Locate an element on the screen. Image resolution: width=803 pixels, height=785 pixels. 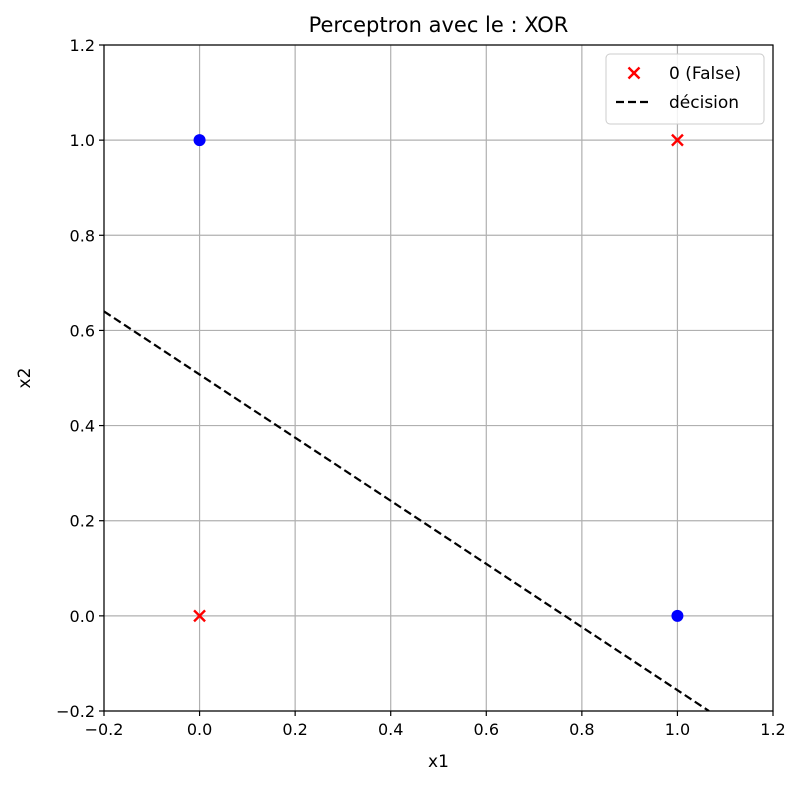
y-tick-label: −0.2 is located at coordinates (75, 711).